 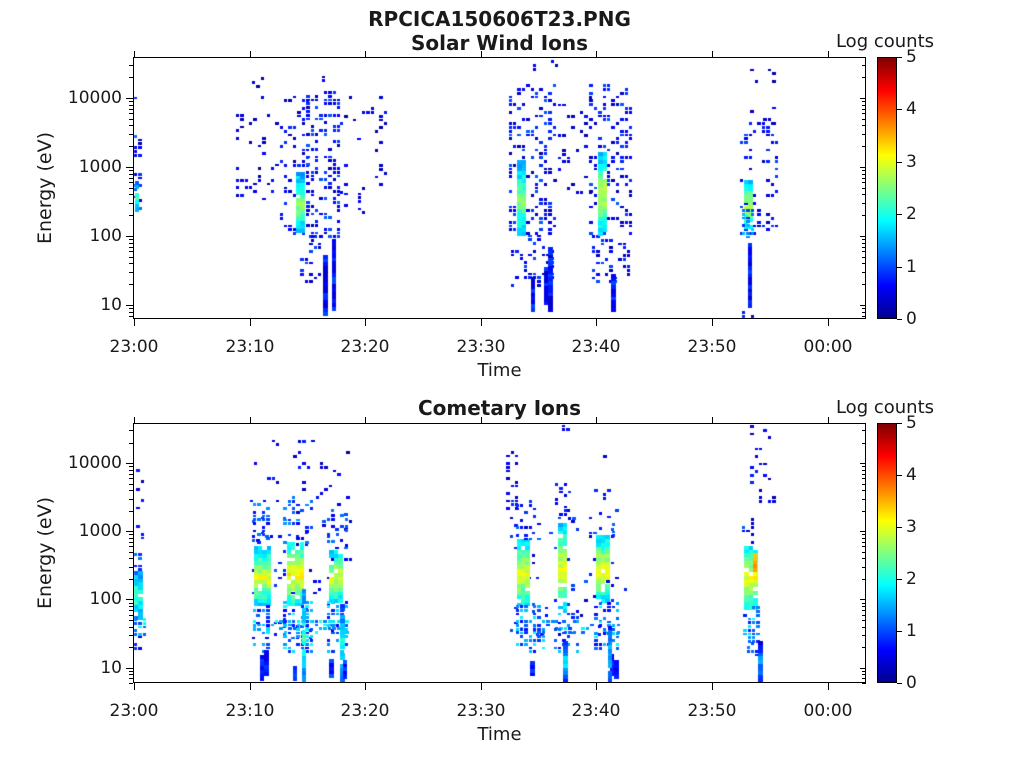 What do you see at coordinates (828, 347) in the screenshot?
I see `x-tick-label: 00:00` at bounding box center [828, 347].